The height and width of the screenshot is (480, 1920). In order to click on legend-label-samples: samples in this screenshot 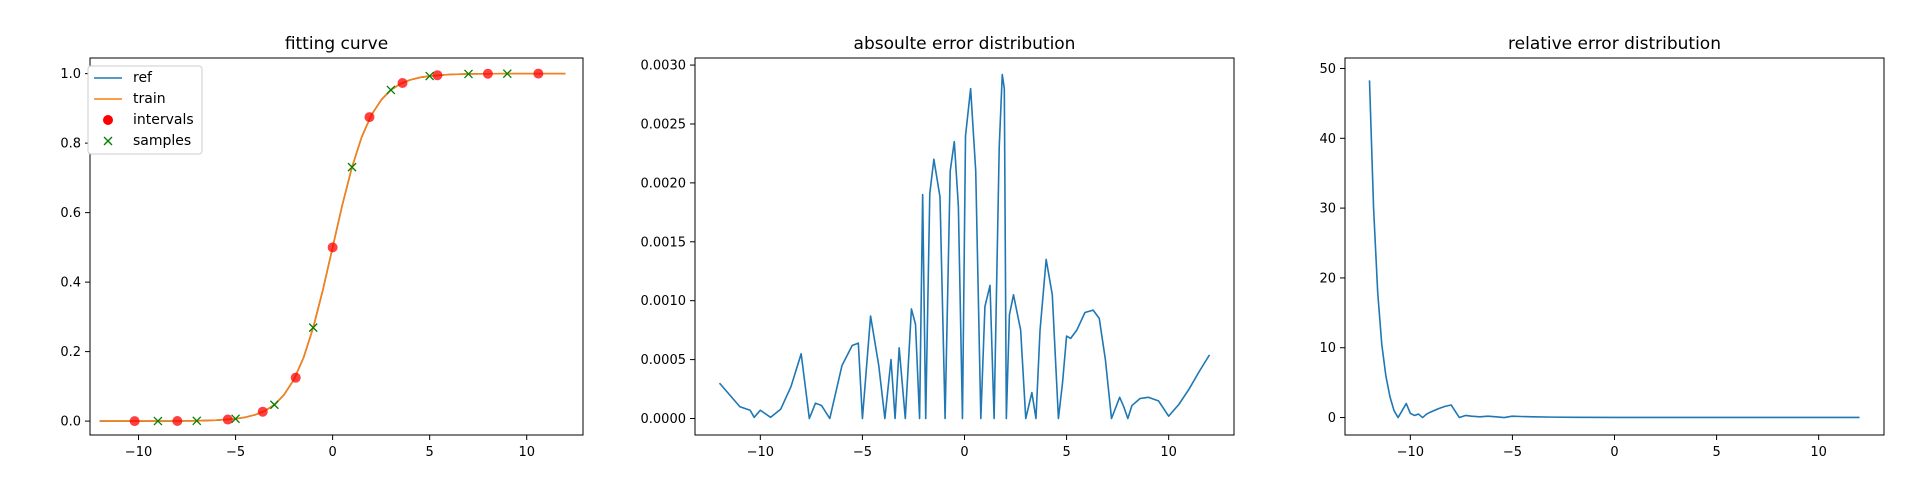, I will do `click(162, 141)`.